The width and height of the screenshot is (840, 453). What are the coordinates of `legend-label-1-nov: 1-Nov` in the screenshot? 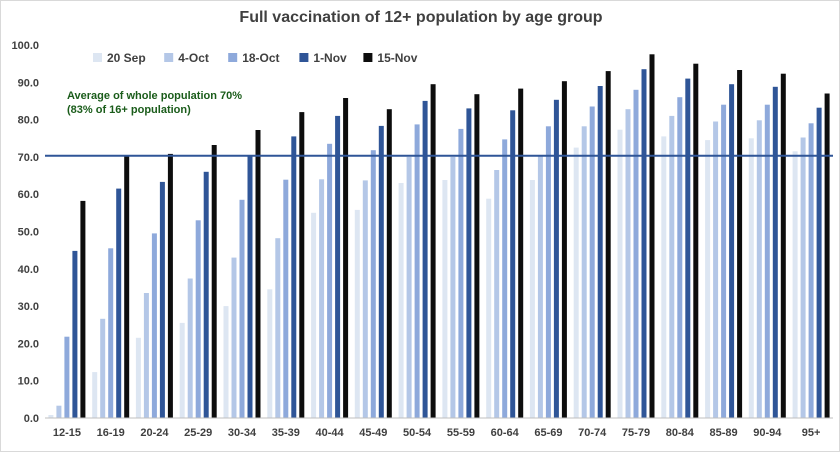 It's located at (330, 58).